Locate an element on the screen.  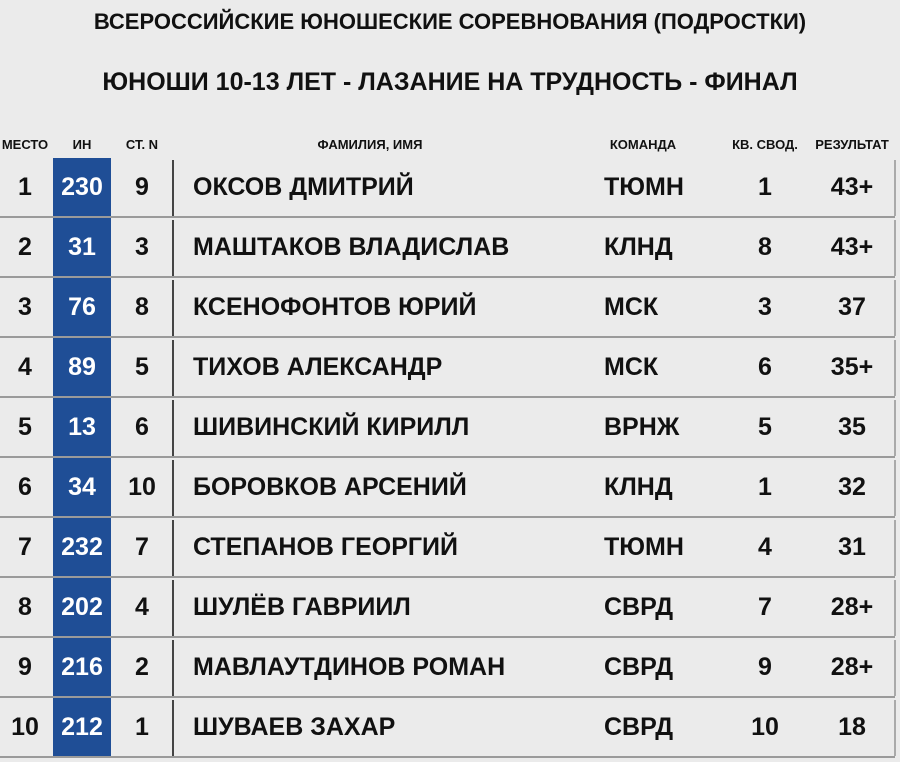
result-cell: 43+ is located at coordinates (852, 247).